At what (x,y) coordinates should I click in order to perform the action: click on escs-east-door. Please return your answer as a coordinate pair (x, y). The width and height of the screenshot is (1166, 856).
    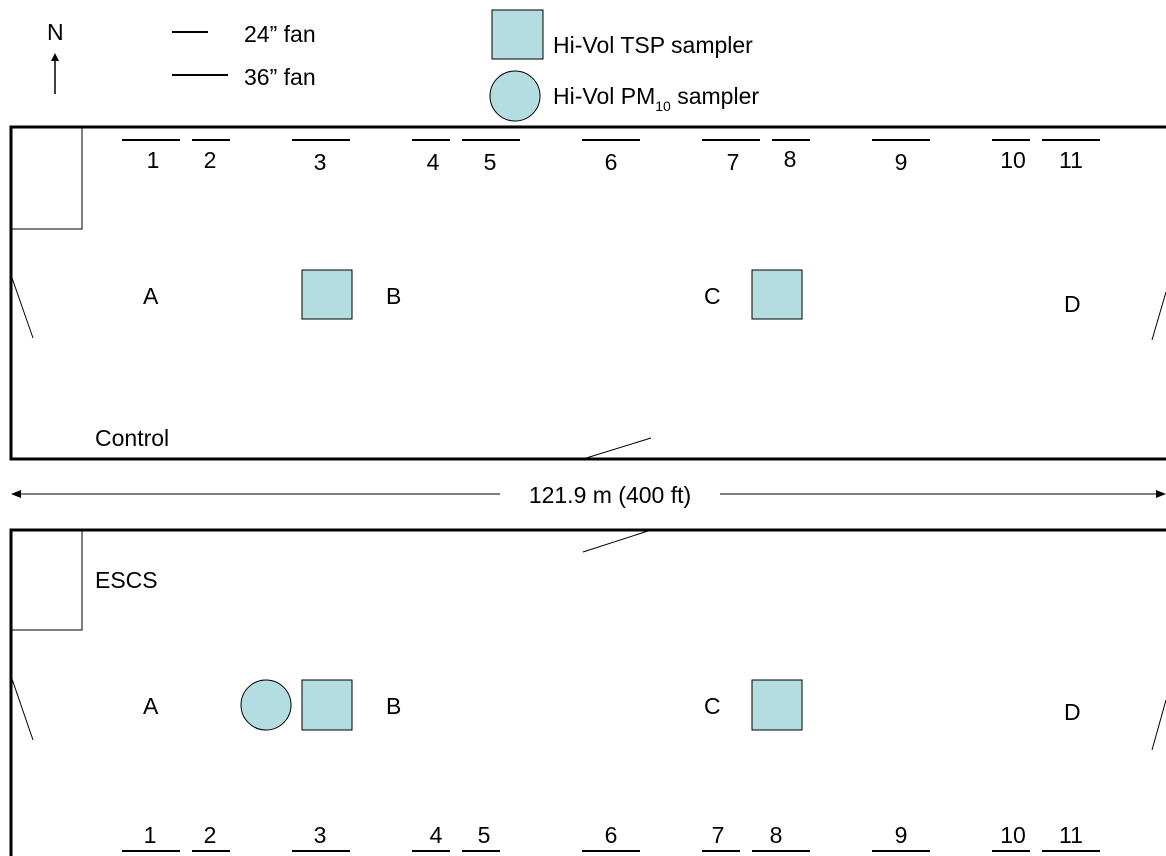
    Looking at the image, I should click on (1158, 725).